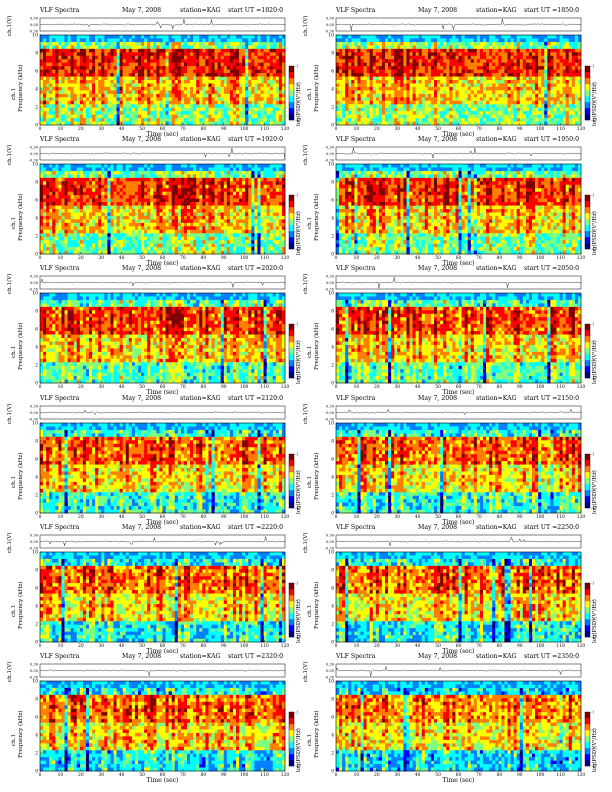  I want to click on colorbar-frame, so click(291, 93).